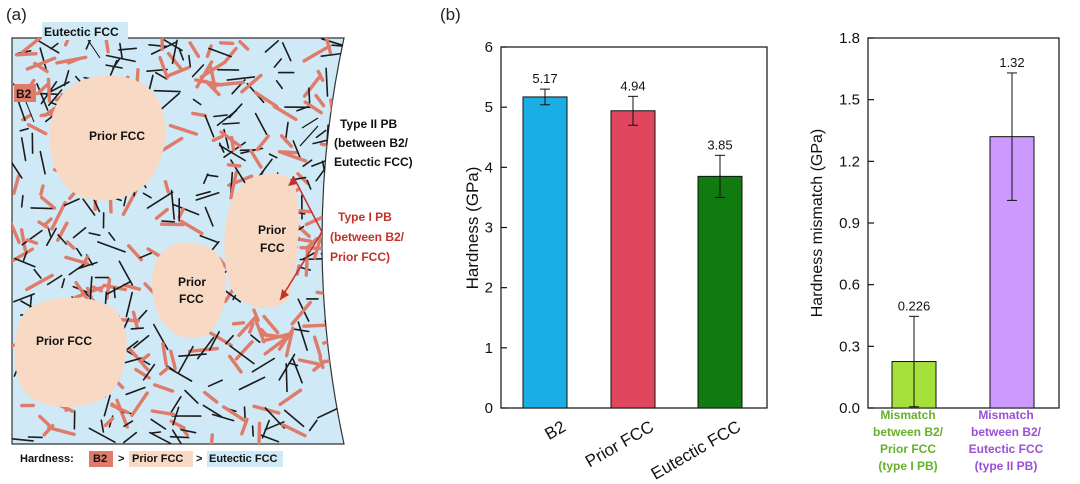 Image resolution: width=1080 pixels, height=484 pixels. I want to click on bar, so click(720, 292).